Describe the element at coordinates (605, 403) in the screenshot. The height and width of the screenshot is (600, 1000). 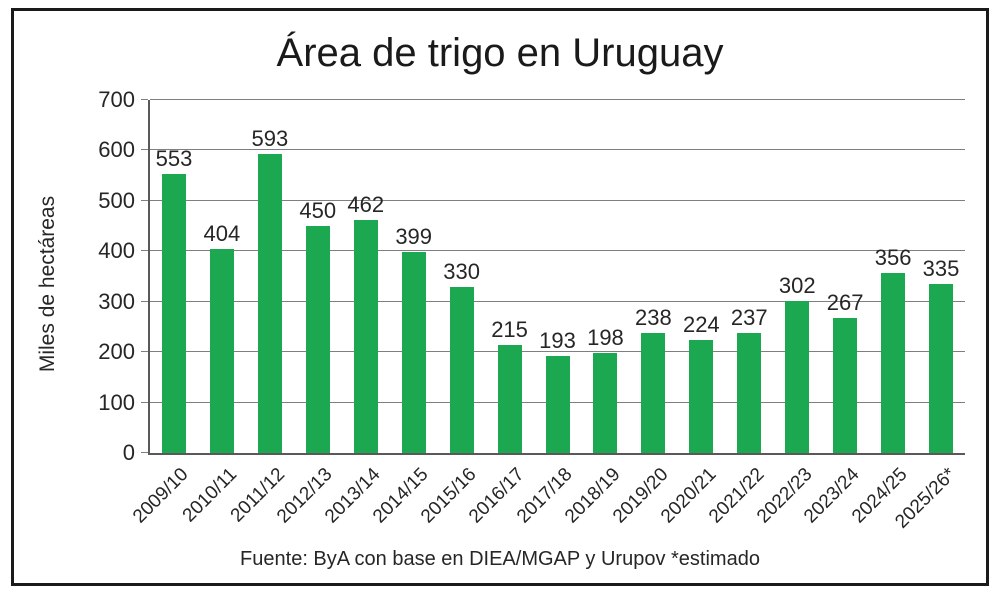
I see `bar-2018/19` at that location.